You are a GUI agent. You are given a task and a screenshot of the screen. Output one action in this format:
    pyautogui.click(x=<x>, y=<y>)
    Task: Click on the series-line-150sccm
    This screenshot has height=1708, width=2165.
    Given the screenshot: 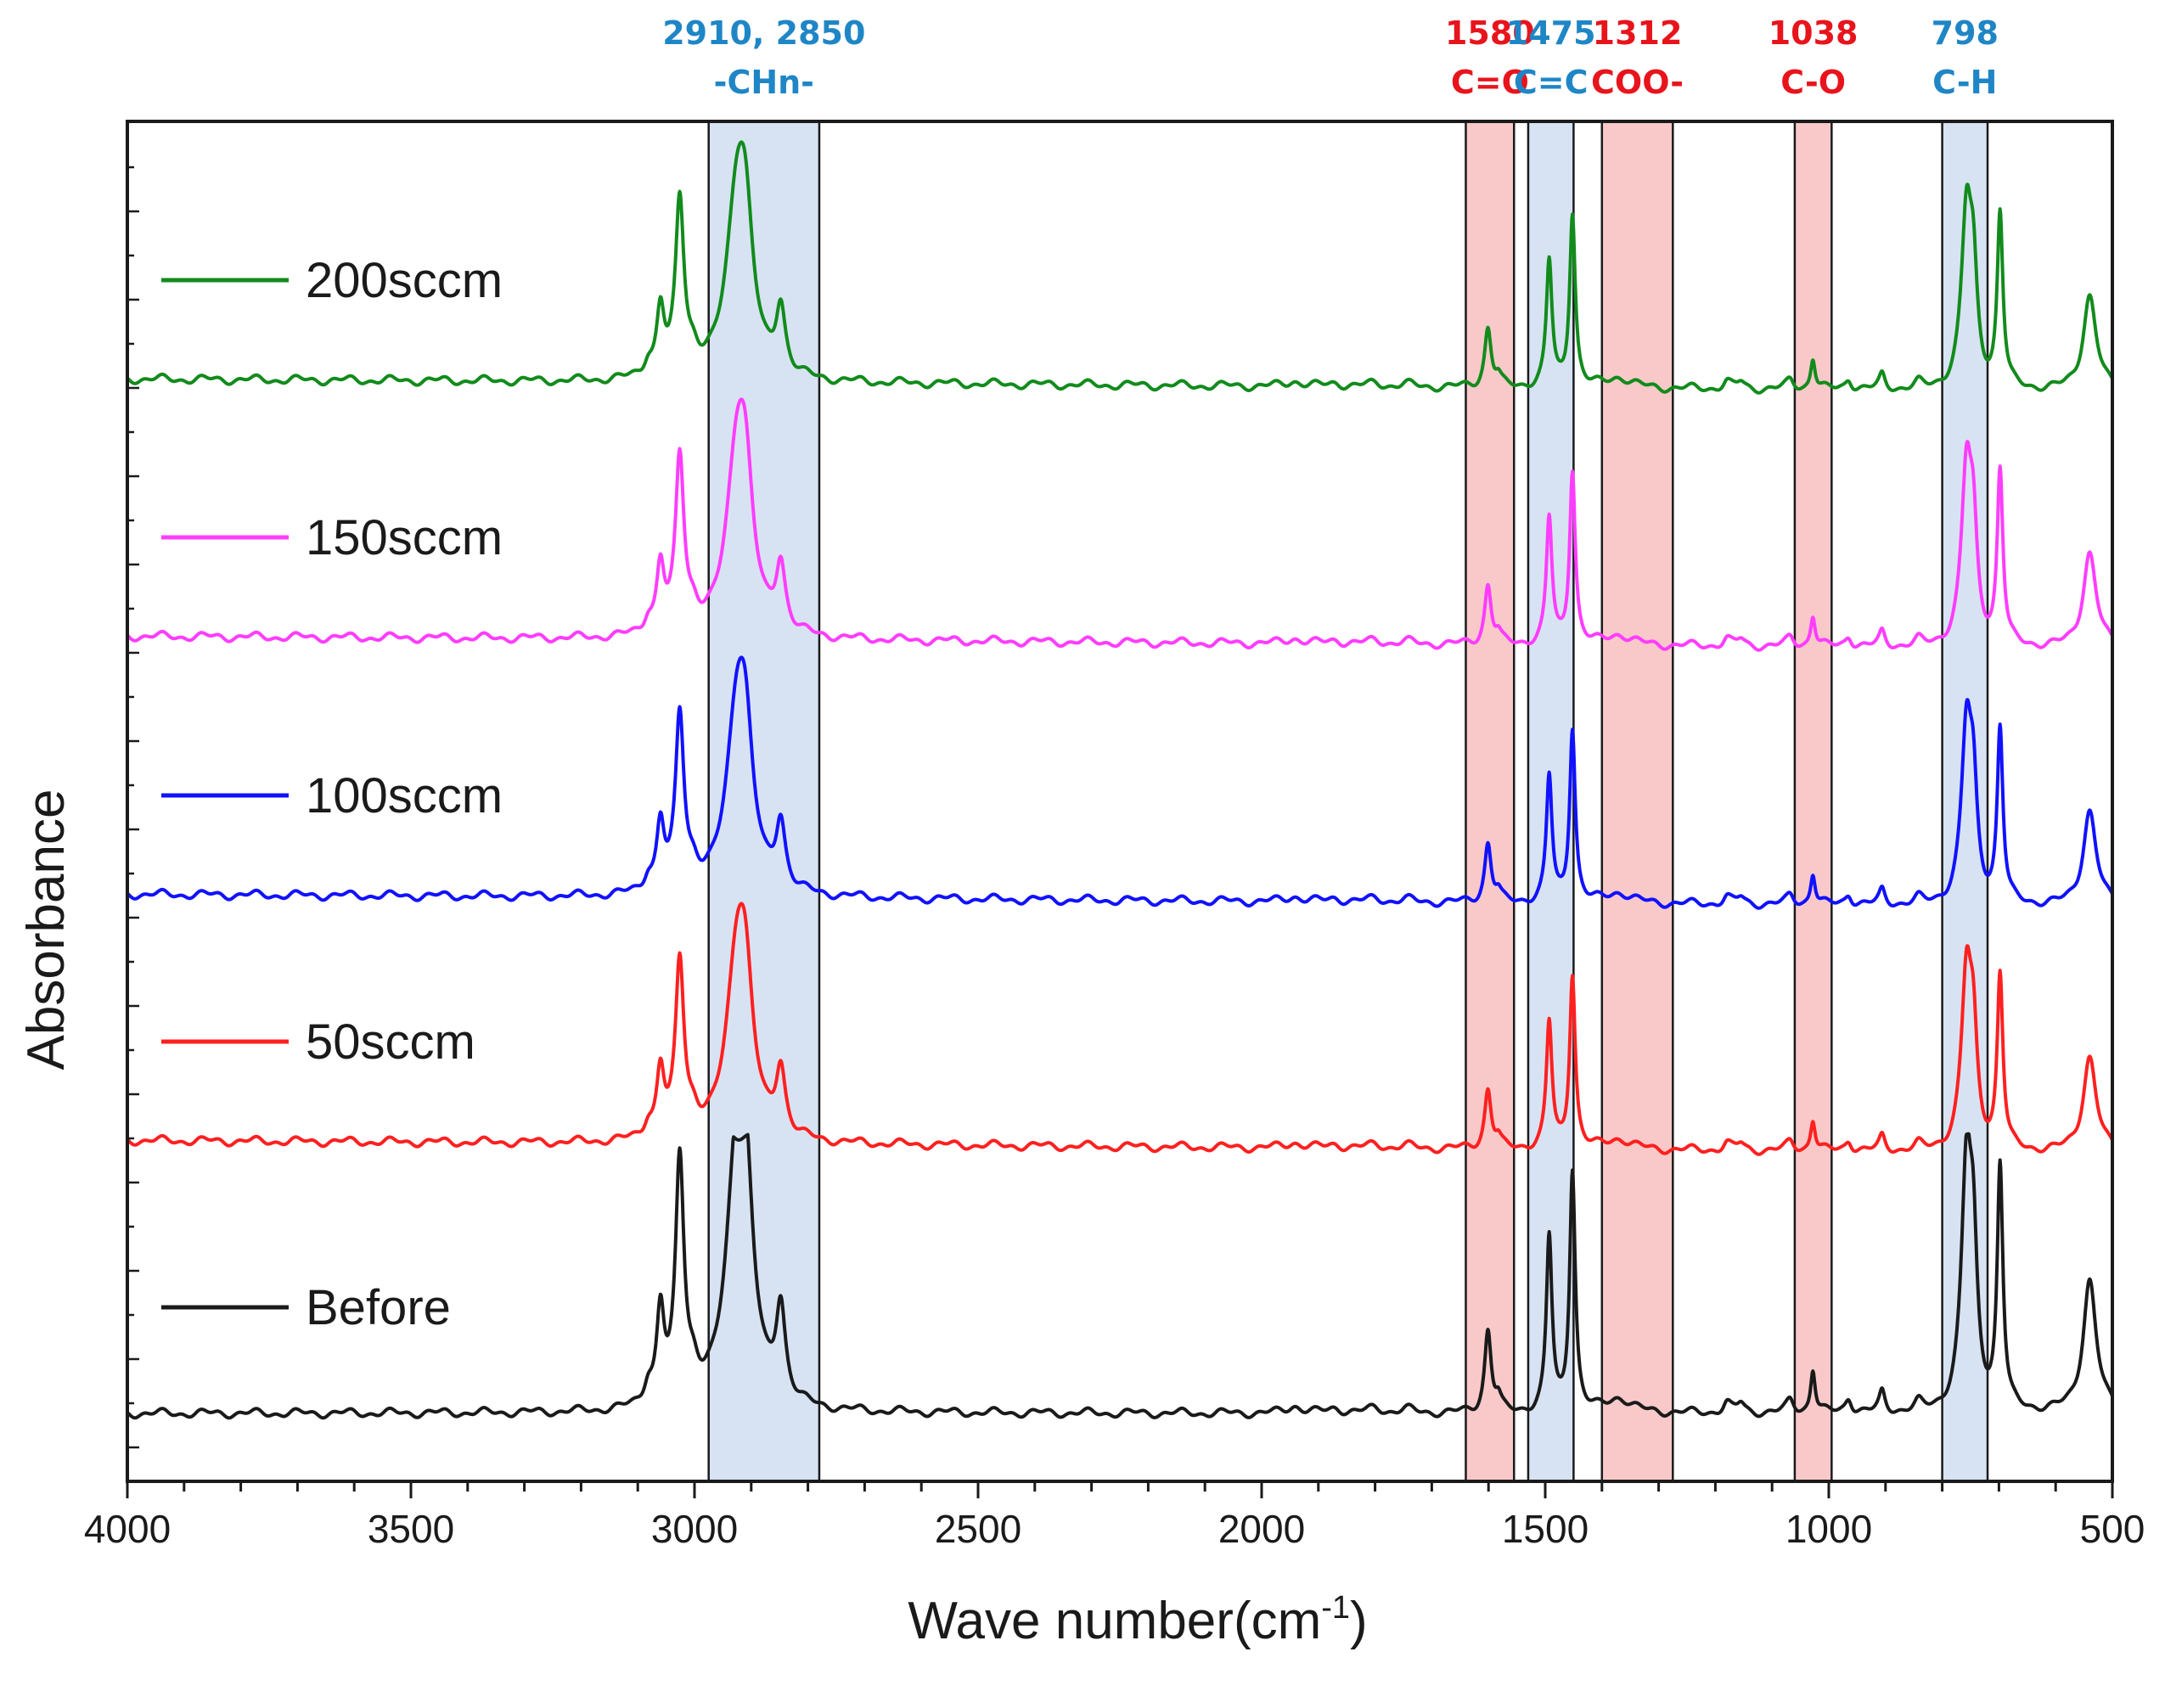 What is the action you would take?
    pyautogui.click(x=1120, y=524)
    